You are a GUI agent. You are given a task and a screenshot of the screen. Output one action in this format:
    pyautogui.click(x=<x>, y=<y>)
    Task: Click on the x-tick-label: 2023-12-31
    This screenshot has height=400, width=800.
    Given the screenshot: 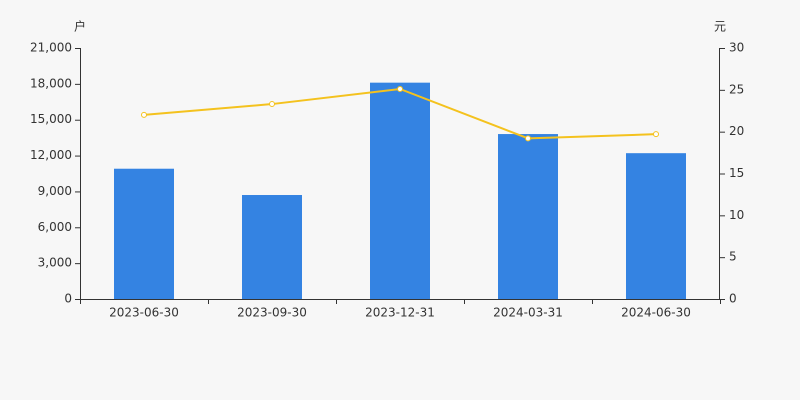 What is the action you would take?
    pyautogui.click(x=400, y=313)
    